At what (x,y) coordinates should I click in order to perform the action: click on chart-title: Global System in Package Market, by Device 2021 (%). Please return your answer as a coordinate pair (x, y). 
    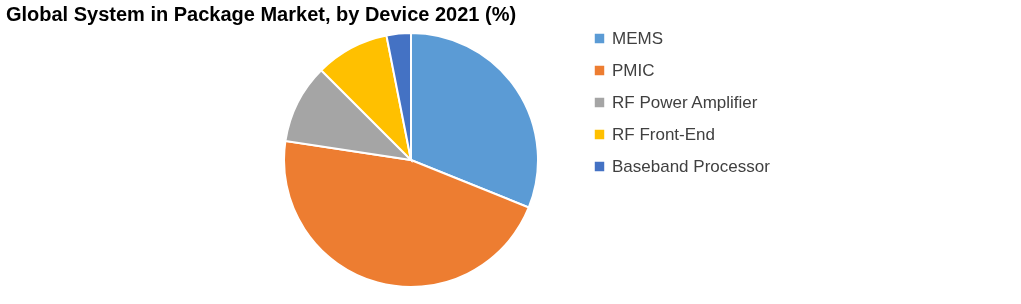
    Looking at the image, I should click on (261, 14).